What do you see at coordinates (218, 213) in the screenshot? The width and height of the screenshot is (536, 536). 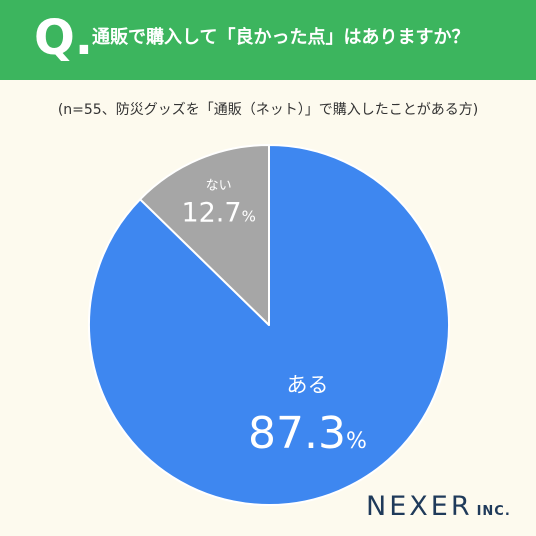 I see `slice-nai-value: 12.7%` at bounding box center [218, 213].